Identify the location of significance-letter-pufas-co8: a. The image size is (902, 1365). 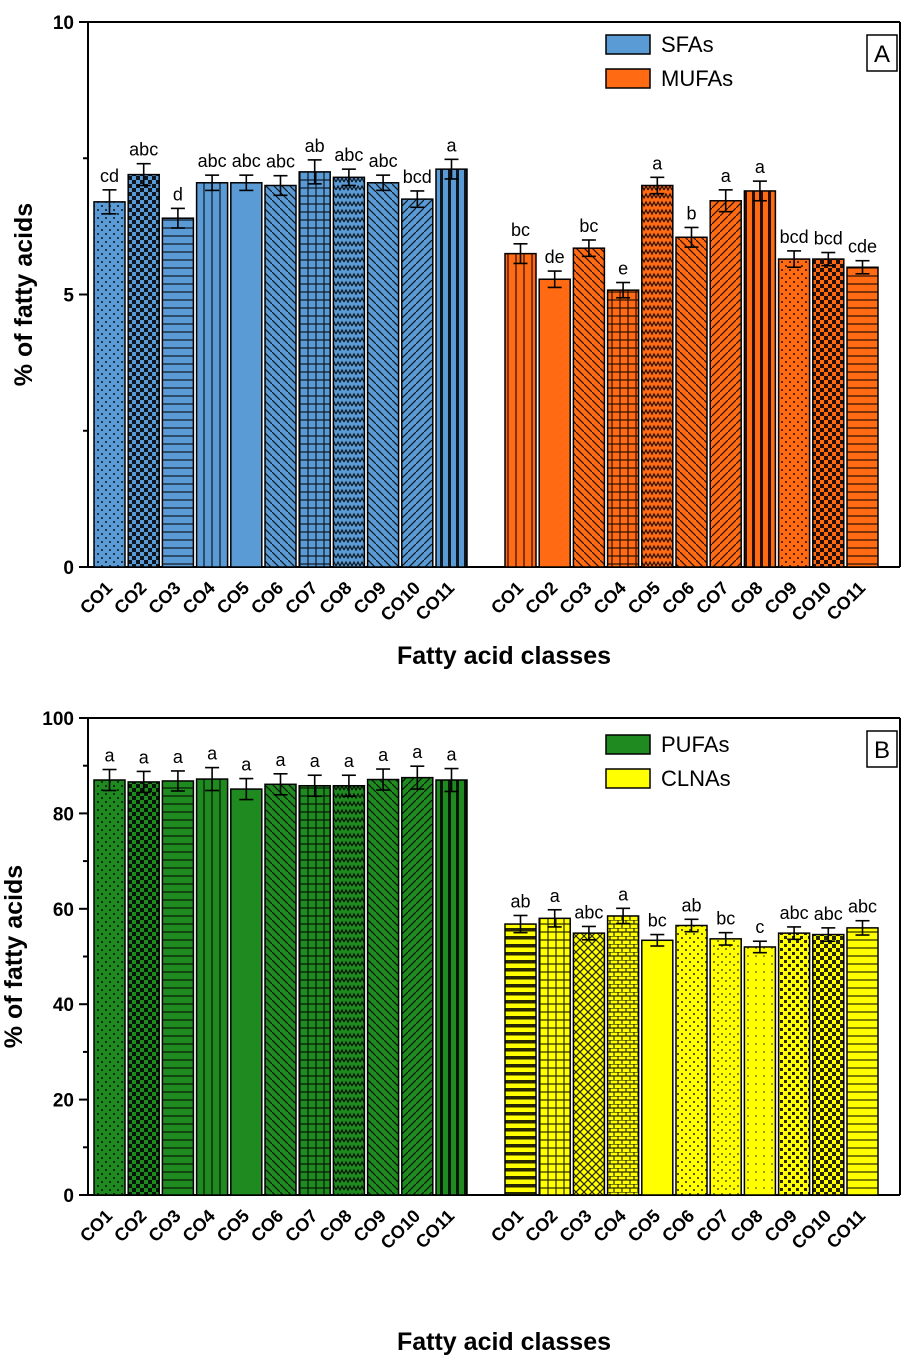
(349, 761).